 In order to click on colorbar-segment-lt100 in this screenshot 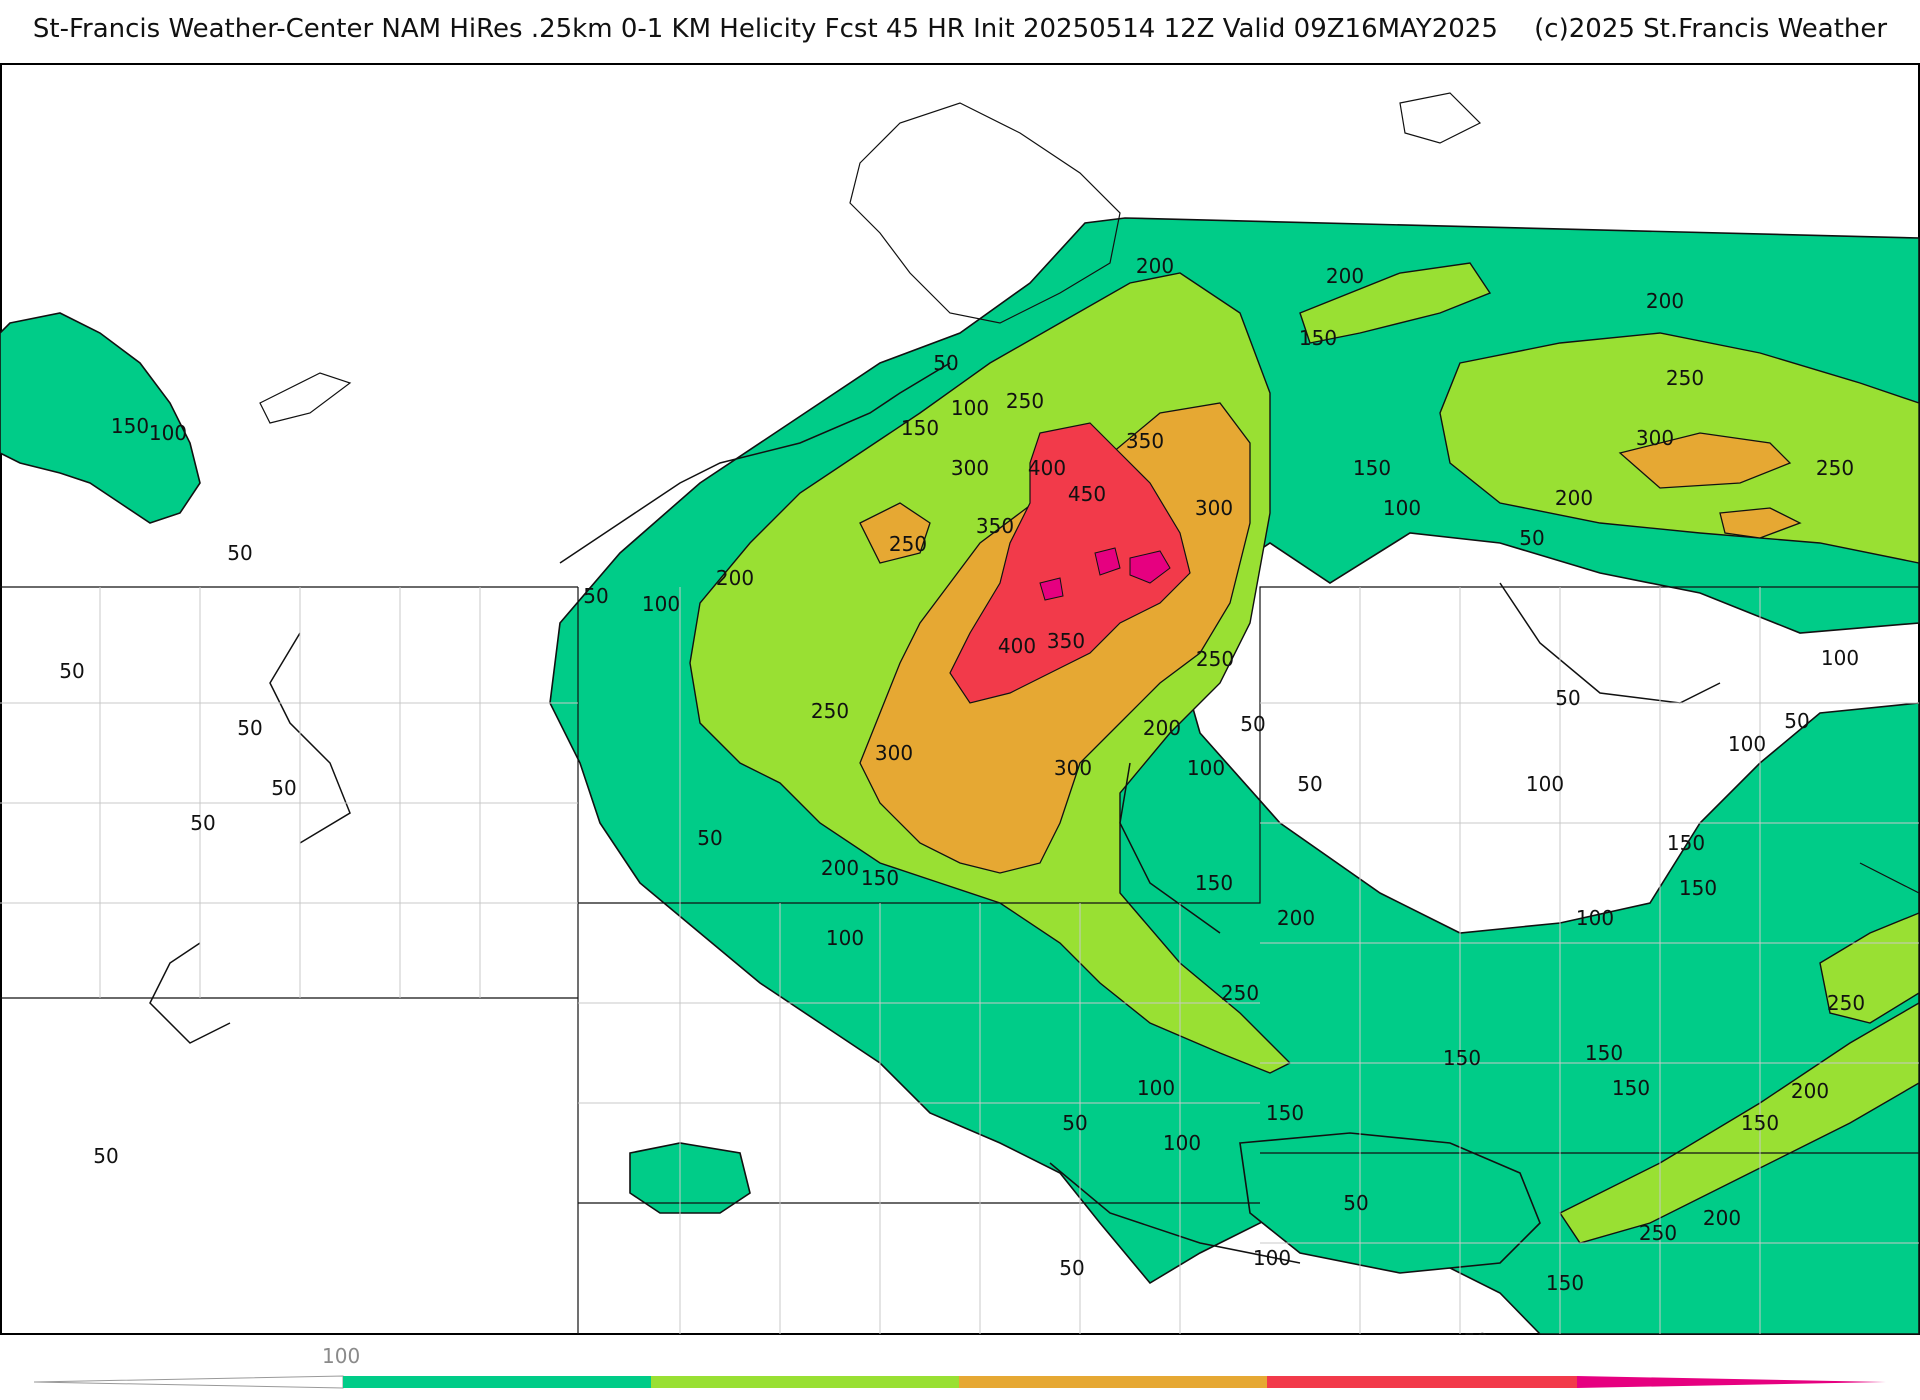, I will do `click(188, 1382)`.